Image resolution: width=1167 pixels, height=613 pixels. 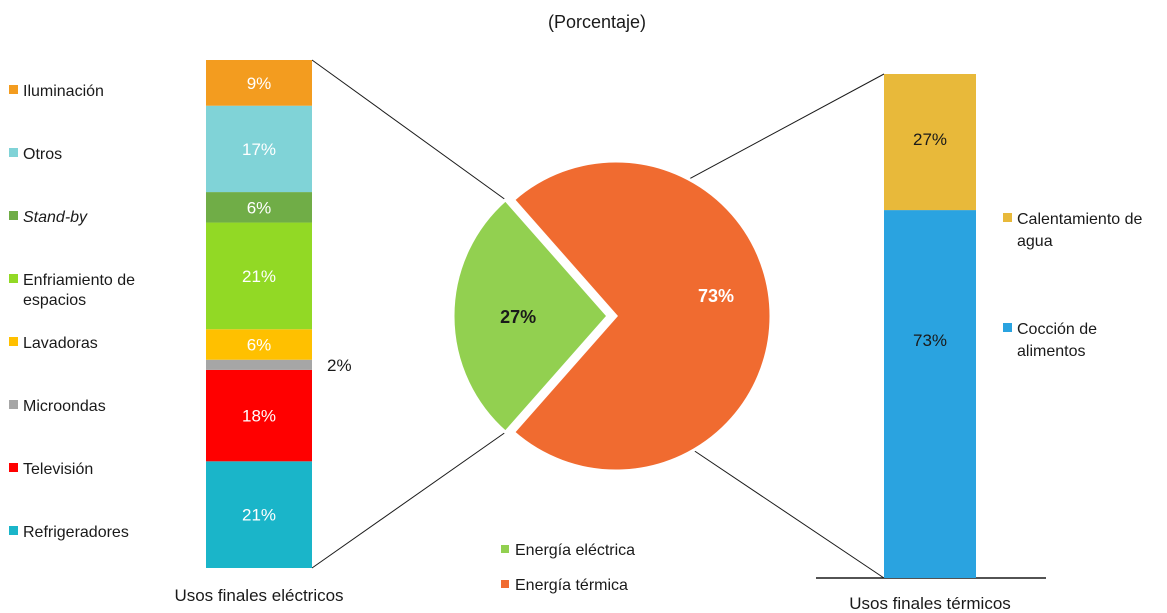 I want to click on legend-swatch-microondas, so click(x=13, y=404).